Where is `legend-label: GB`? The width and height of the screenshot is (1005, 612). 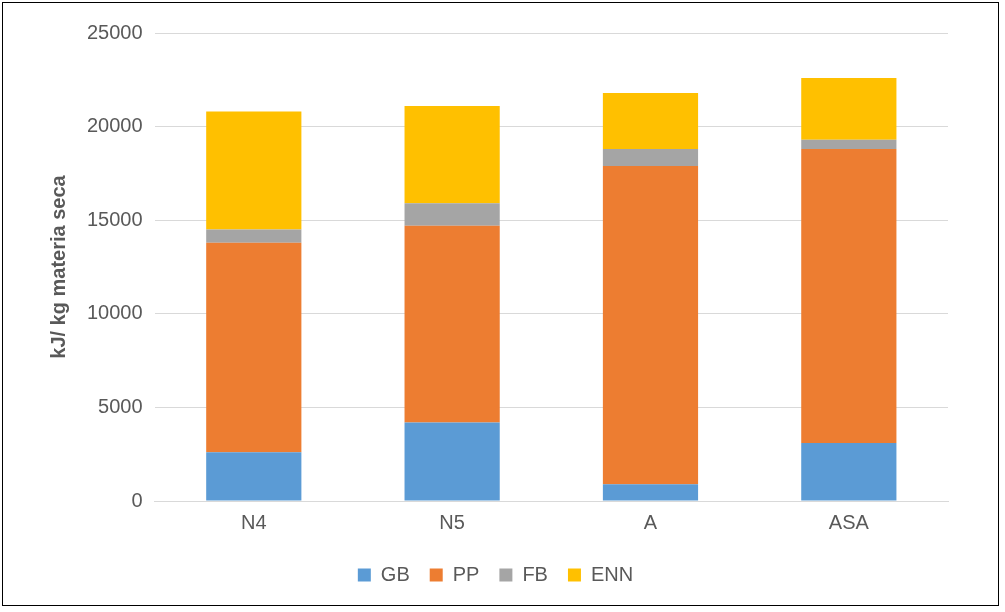 legend-label: GB is located at coordinates (395, 573).